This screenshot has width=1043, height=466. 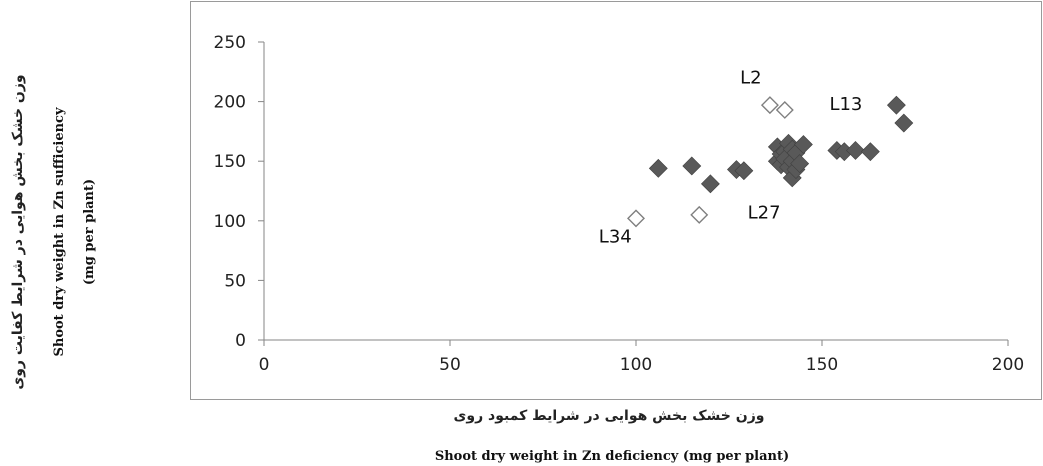 I want to click on y-tick-label: 100, so click(x=230, y=222).